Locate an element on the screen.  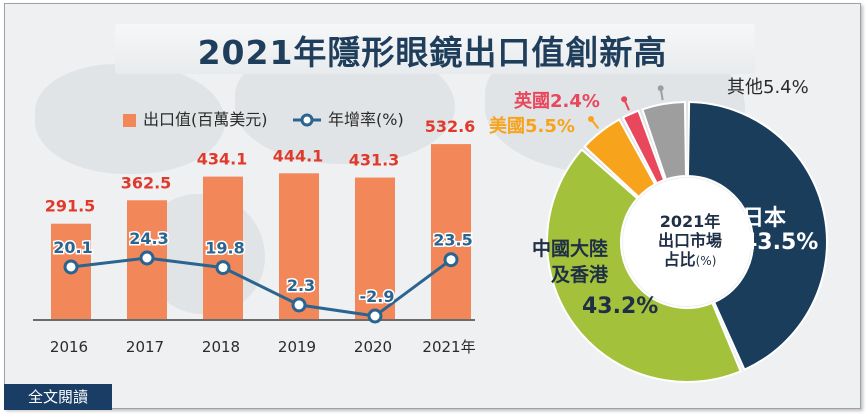
bar-value-label: 291.5 is located at coordinates (70, 206).